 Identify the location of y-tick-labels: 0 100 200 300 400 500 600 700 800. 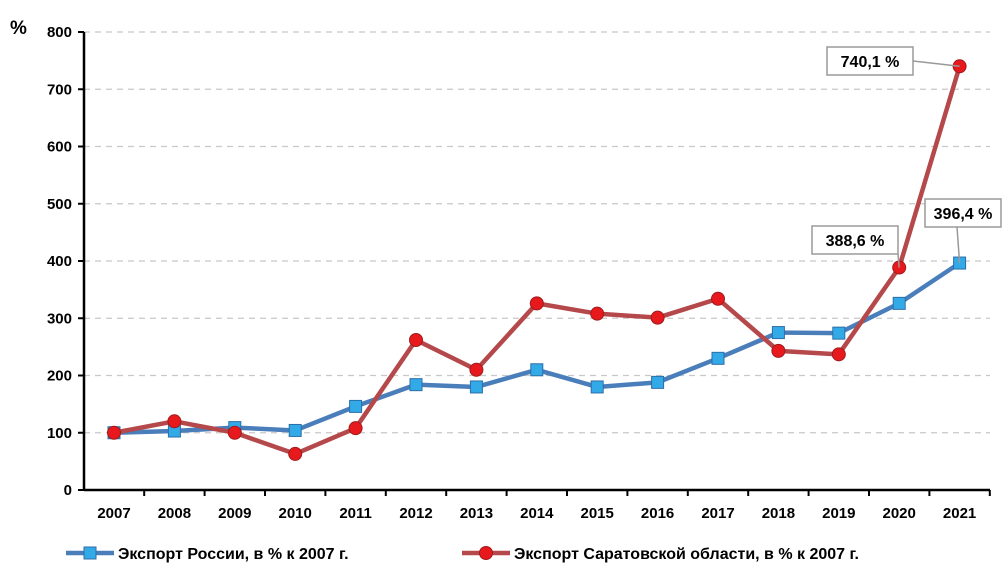
(65, 261).